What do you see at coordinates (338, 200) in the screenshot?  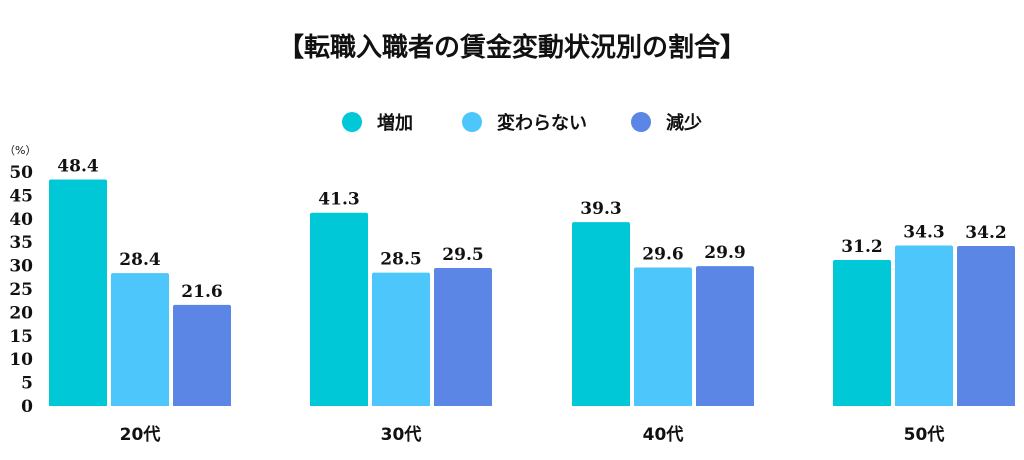 I see `value-label-2-1: 41.3` at bounding box center [338, 200].